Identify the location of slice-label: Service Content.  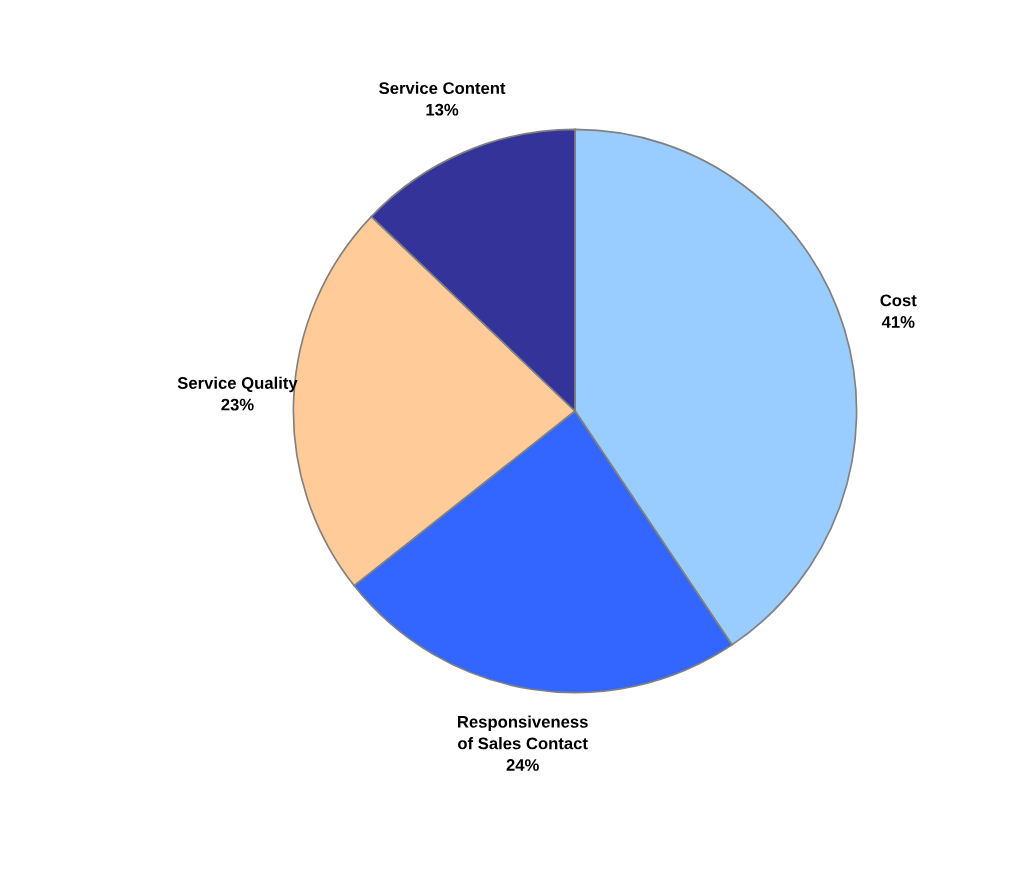
(442, 88).